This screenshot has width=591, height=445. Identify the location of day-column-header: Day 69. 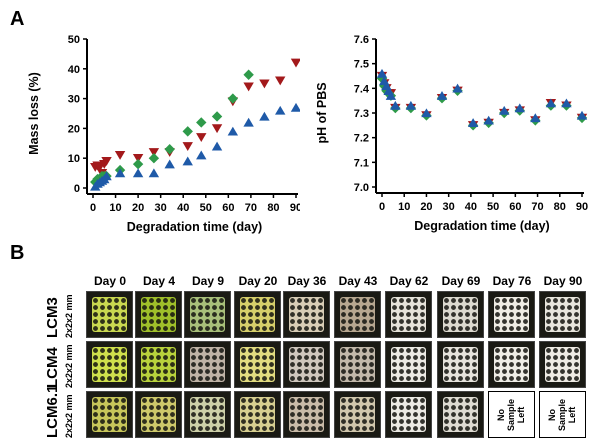
(461, 281).